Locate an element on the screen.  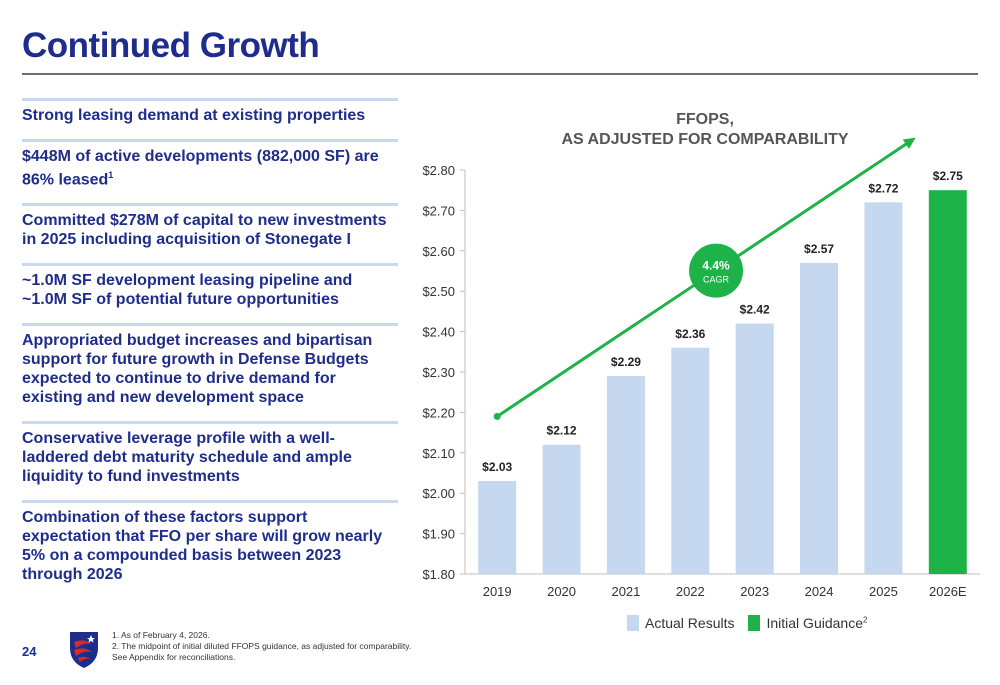
bar-2021 is located at coordinates (625, 475).